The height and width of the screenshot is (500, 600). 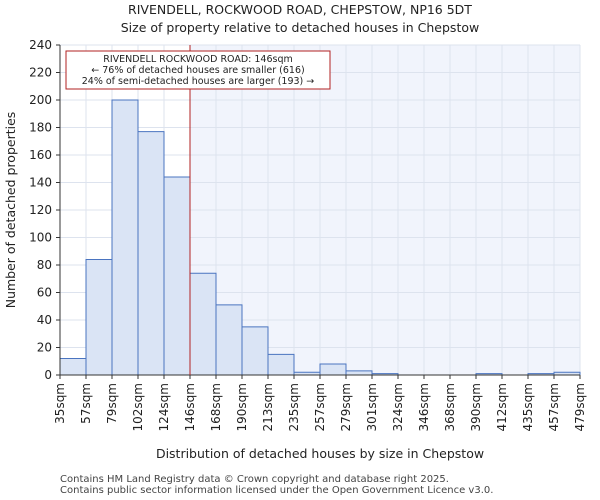 I want to click on y-tick-label: 160, so click(x=40, y=155).